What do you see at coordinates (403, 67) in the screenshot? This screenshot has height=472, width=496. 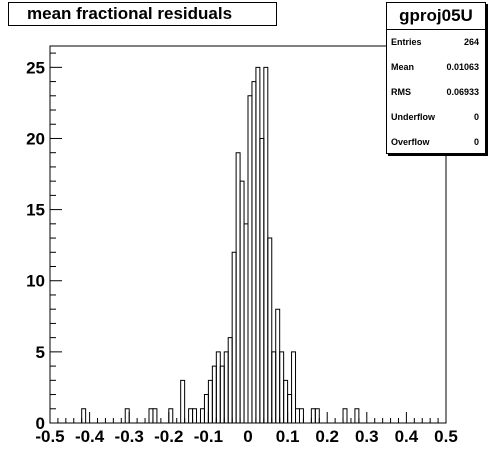 I see `stats-label: Mean` at bounding box center [403, 67].